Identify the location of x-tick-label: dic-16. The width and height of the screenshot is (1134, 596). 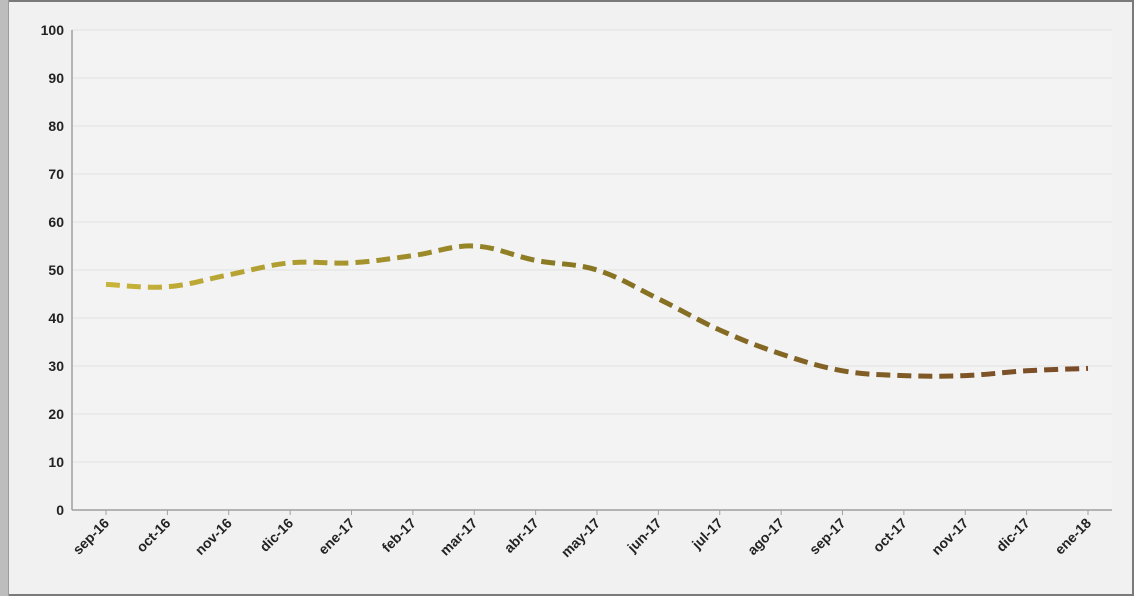
(276, 535).